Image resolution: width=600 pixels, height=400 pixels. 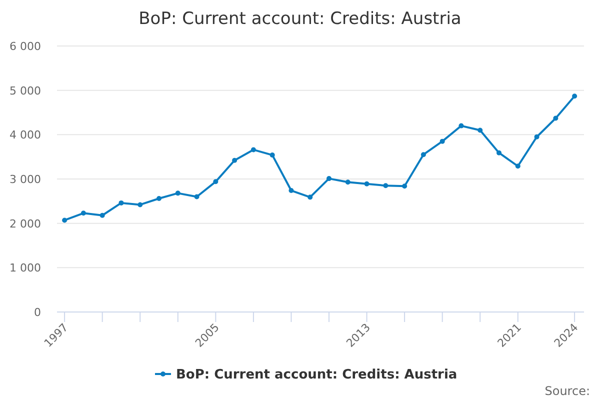 I want to click on y-tick-label: 6 000, so click(x=25, y=46).